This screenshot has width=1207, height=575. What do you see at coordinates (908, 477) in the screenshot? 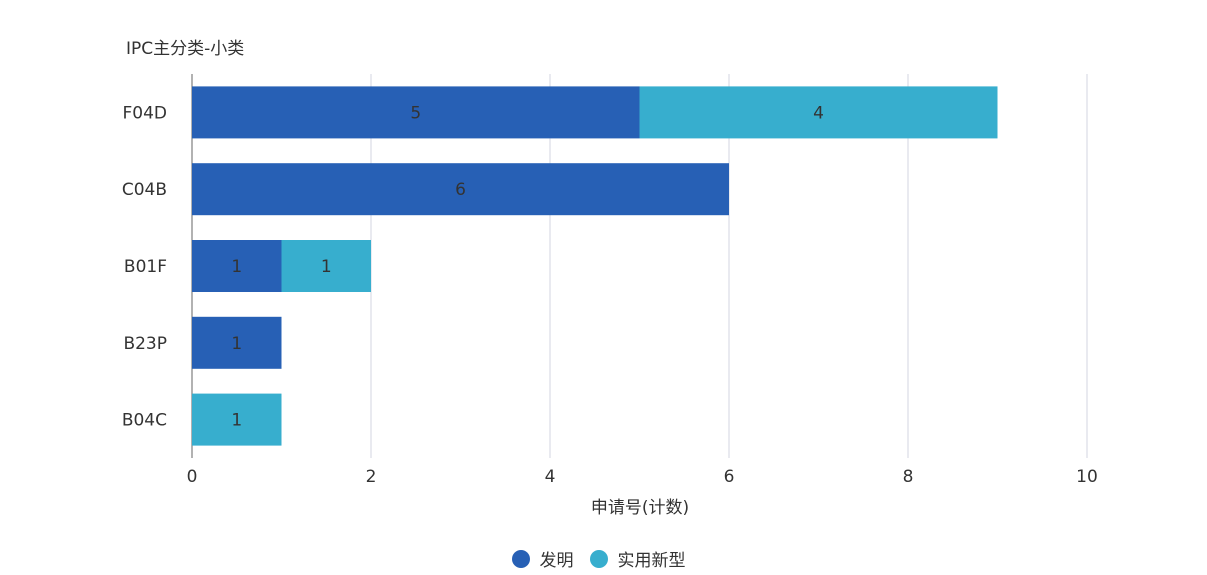
I see `x-tick-label: 8` at bounding box center [908, 477].